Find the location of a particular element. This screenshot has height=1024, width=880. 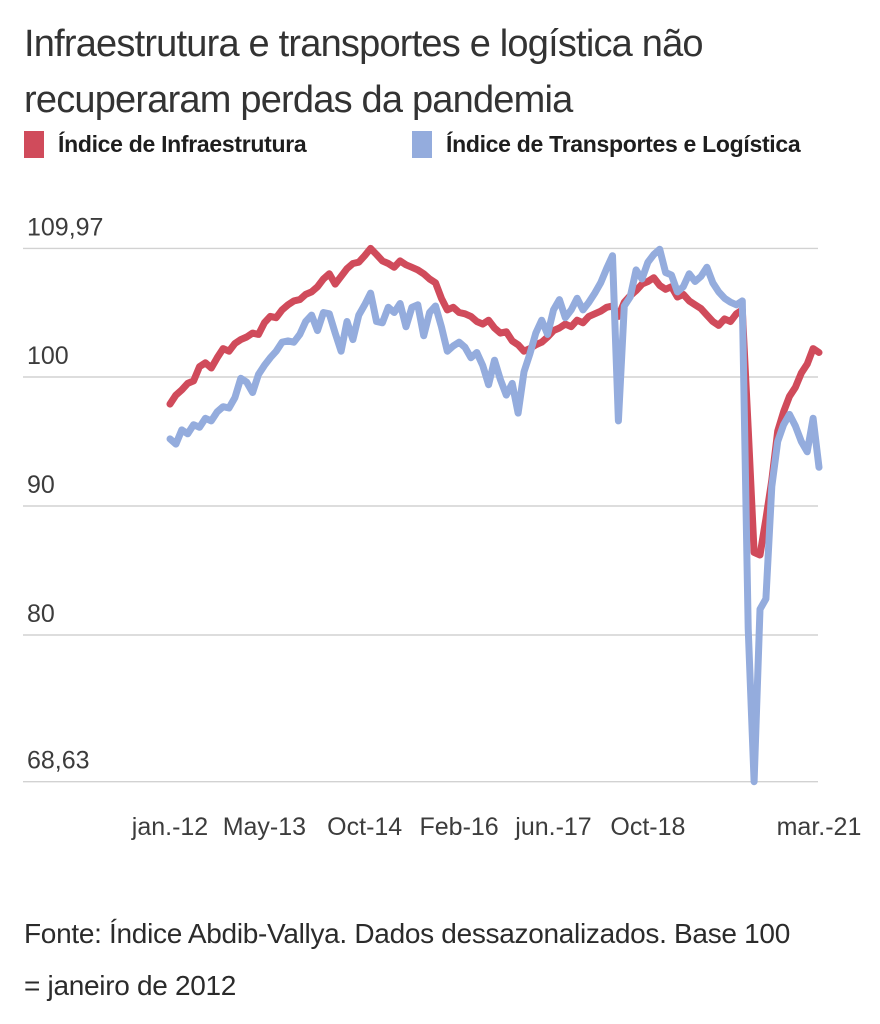

x-tick-label: Oct-18 is located at coordinates (647, 827).